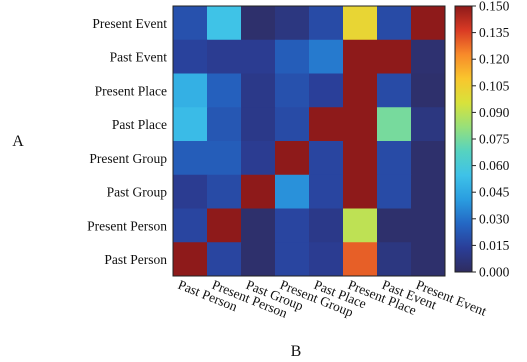 This screenshot has width=527, height=362. Describe the element at coordinates (494, 139) in the screenshot. I see `colorbar-tick-label: 0.075` at that location.